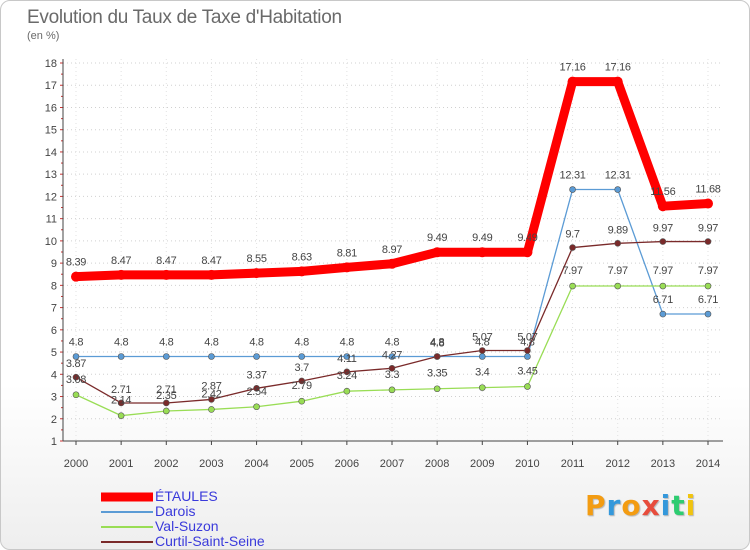 The width and height of the screenshot is (750, 550). What do you see at coordinates (482, 373) in the screenshot?
I see `data-label: 3.4` at bounding box center [482, 373].